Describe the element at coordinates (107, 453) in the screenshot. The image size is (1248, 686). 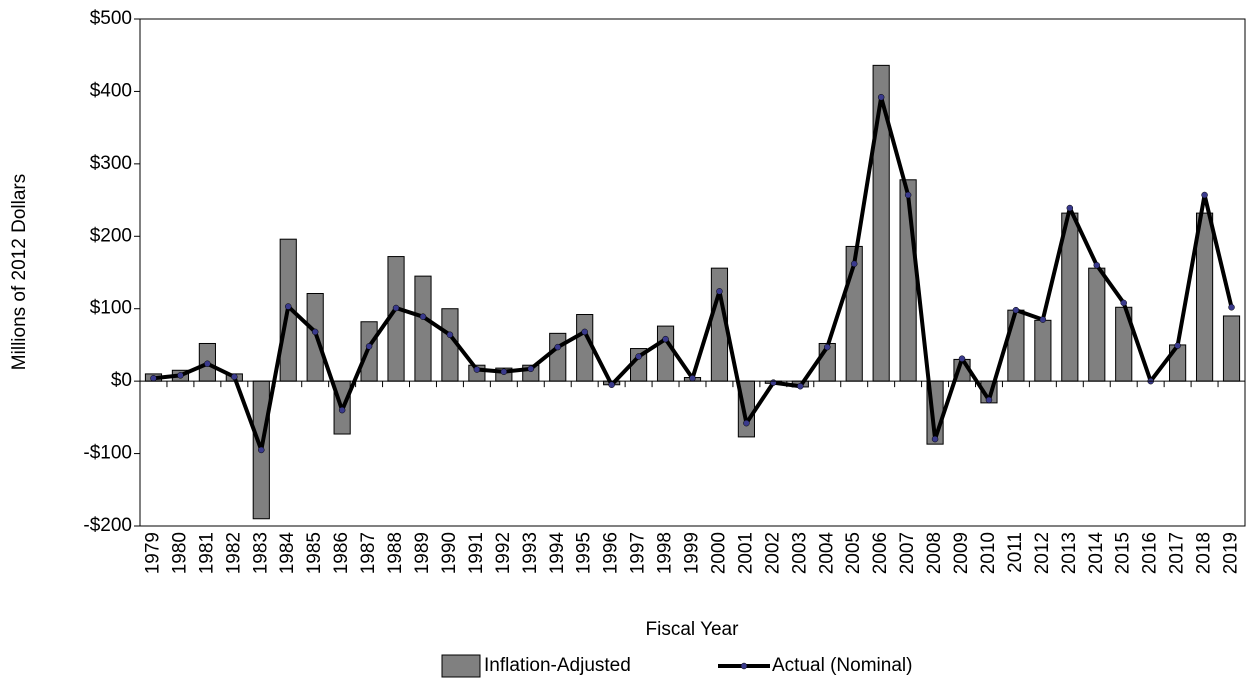
I see `y-tick-label: -$100` at that location.